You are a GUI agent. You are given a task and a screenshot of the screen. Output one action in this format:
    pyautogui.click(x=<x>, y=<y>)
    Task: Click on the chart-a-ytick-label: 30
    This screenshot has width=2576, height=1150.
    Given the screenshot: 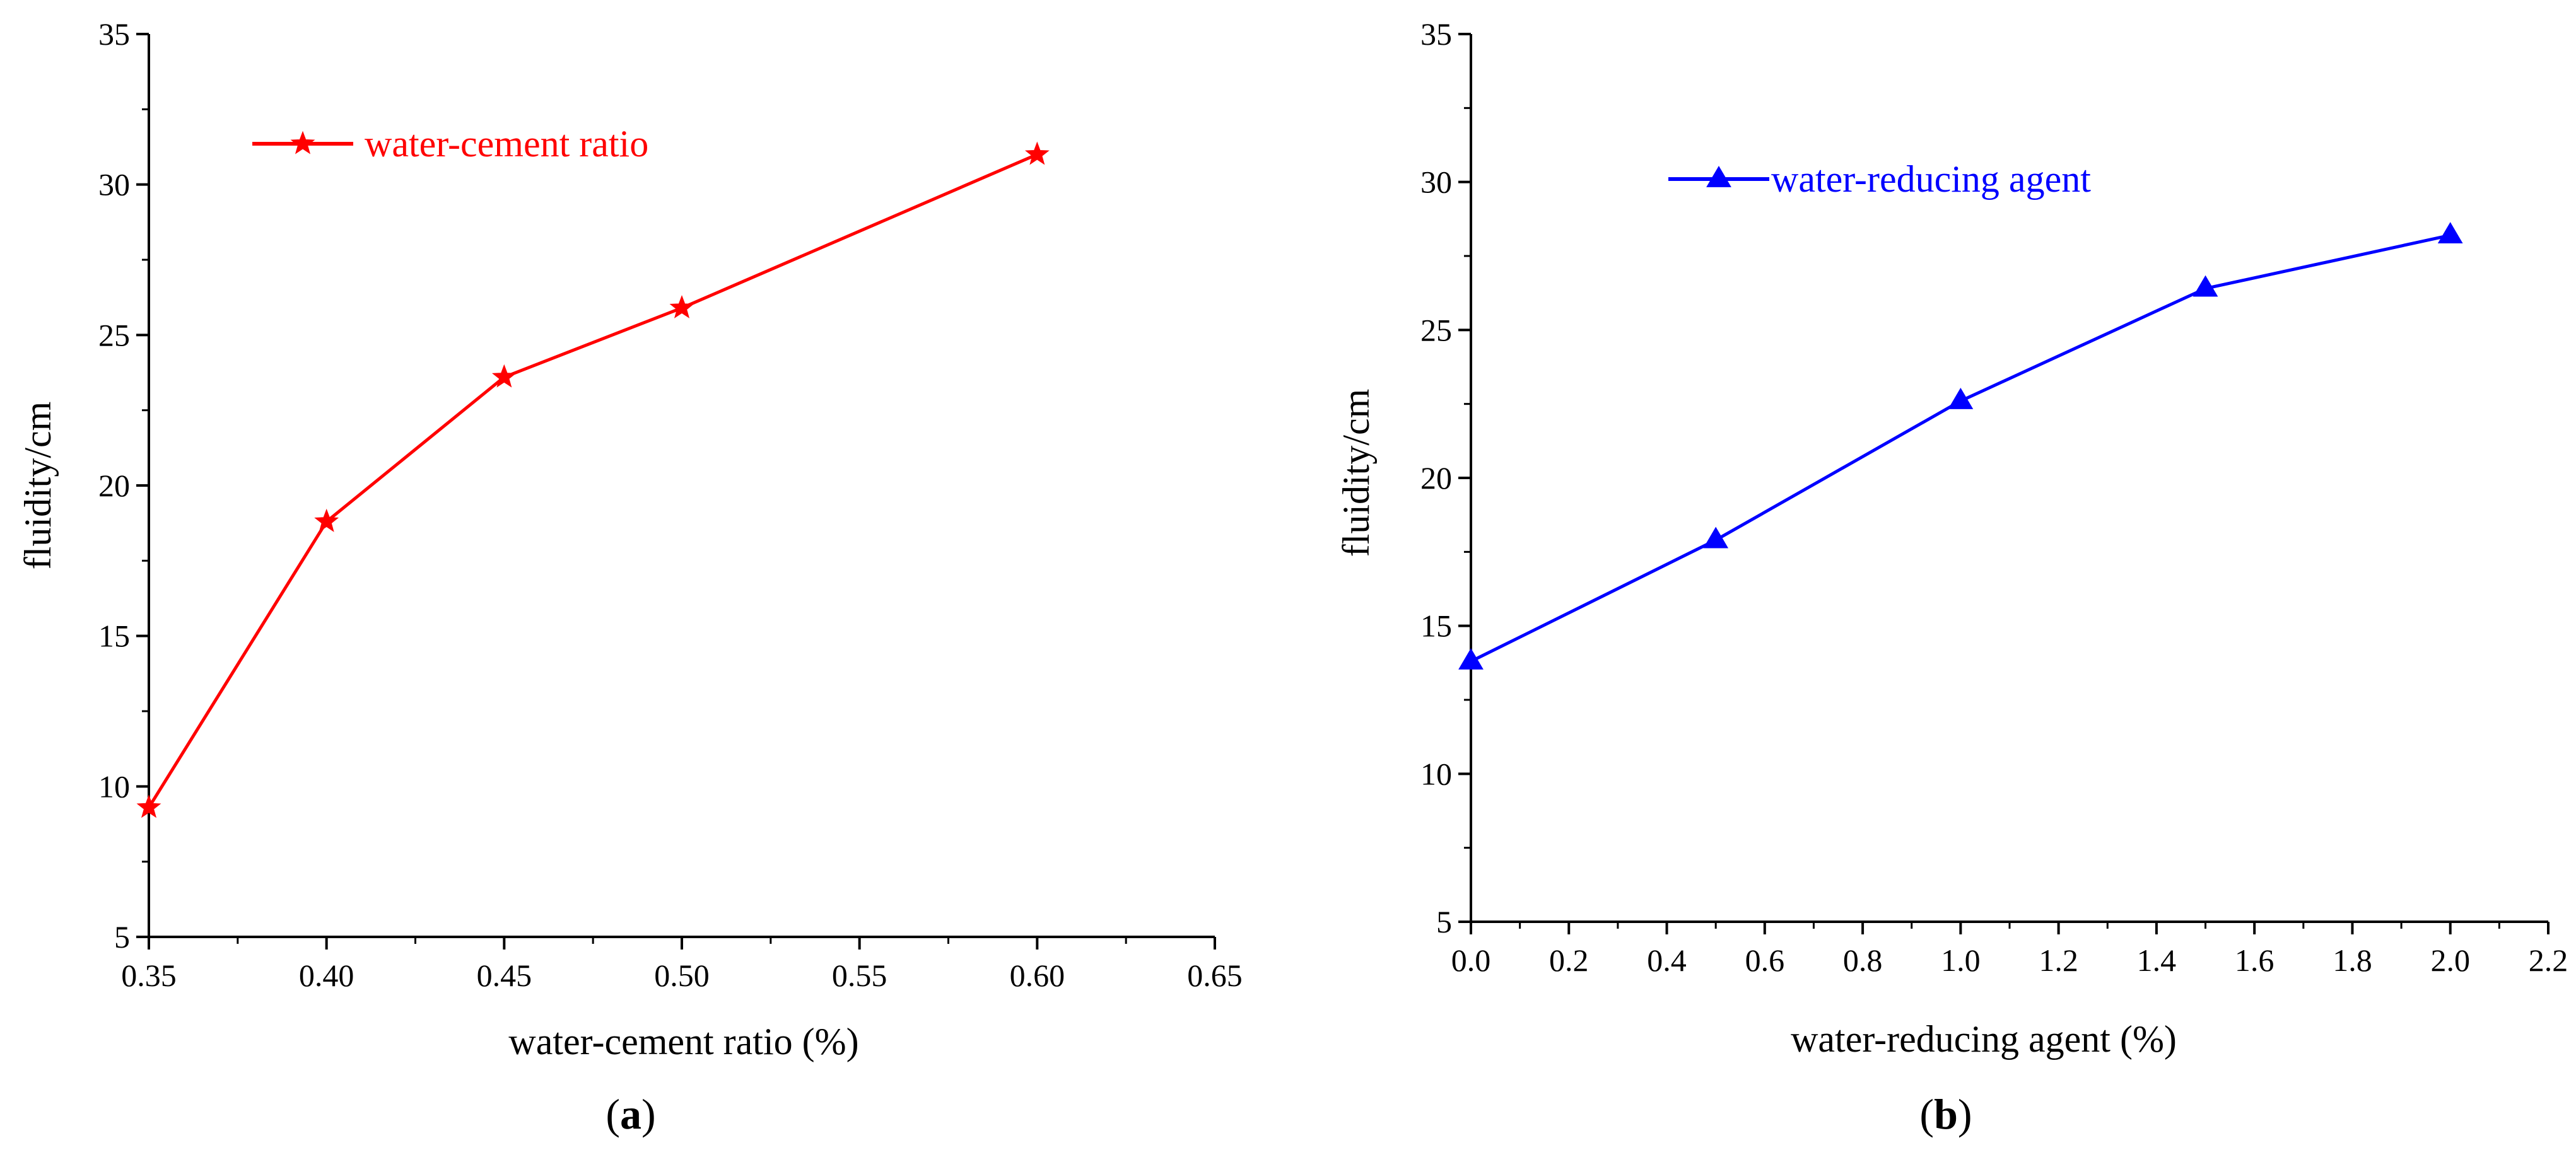 What is the action you would take?
    pyautogui.click(x=114, y=184)
    